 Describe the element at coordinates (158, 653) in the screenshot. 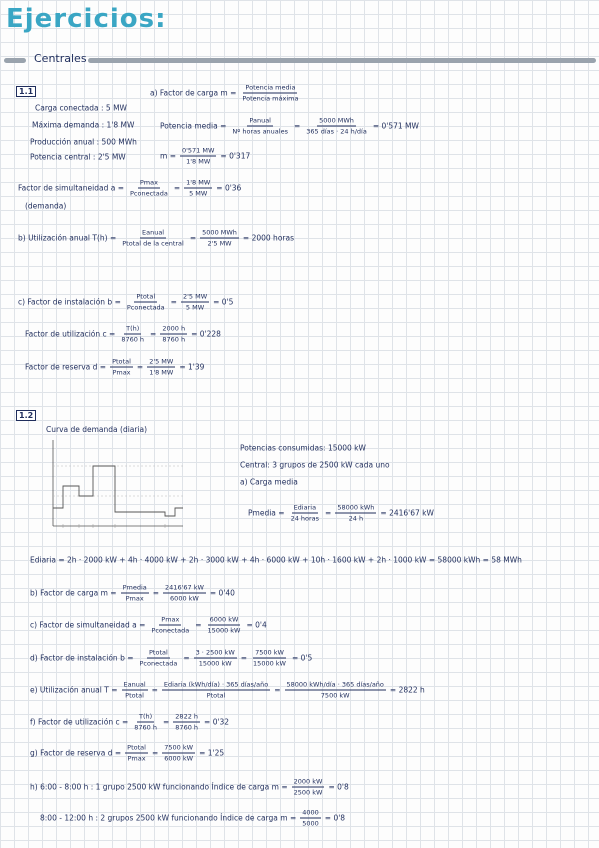

I see `numerator: Ptotal` at that location.